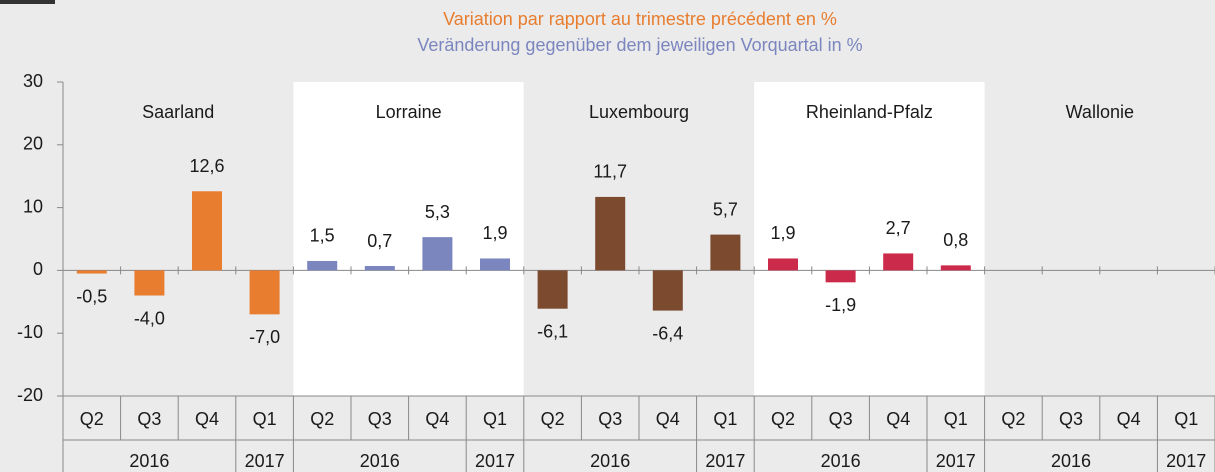 This screenshot has width=1215, height=472. I want to click on data-label: 5,3, so click(437, 212).